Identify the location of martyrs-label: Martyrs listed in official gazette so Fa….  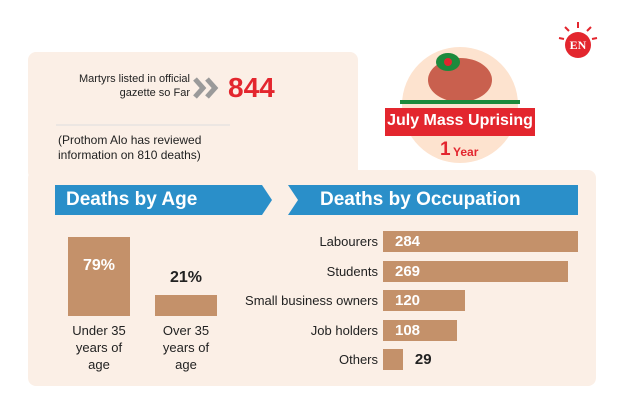
(134, 86).